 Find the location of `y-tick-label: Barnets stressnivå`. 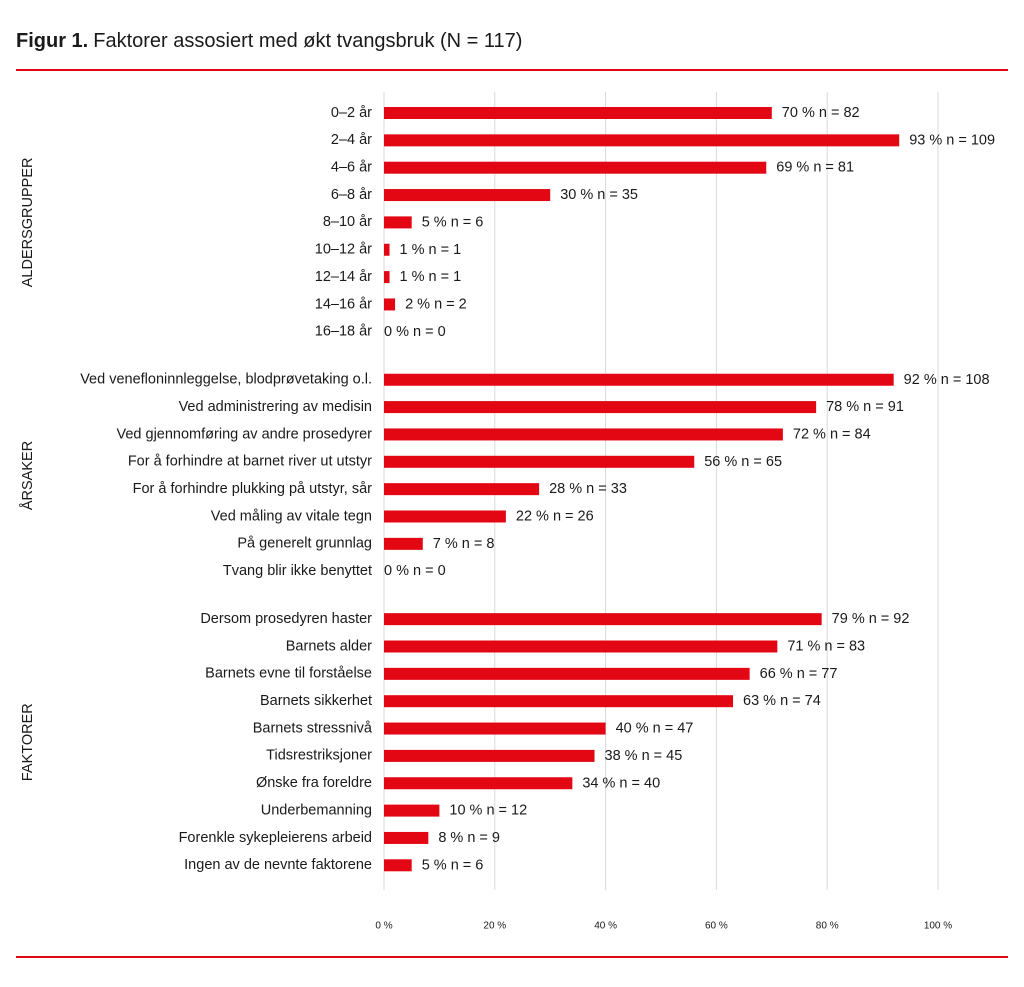

y-tick-label: Barnets stressnivå is located at coordinates (313, 728).